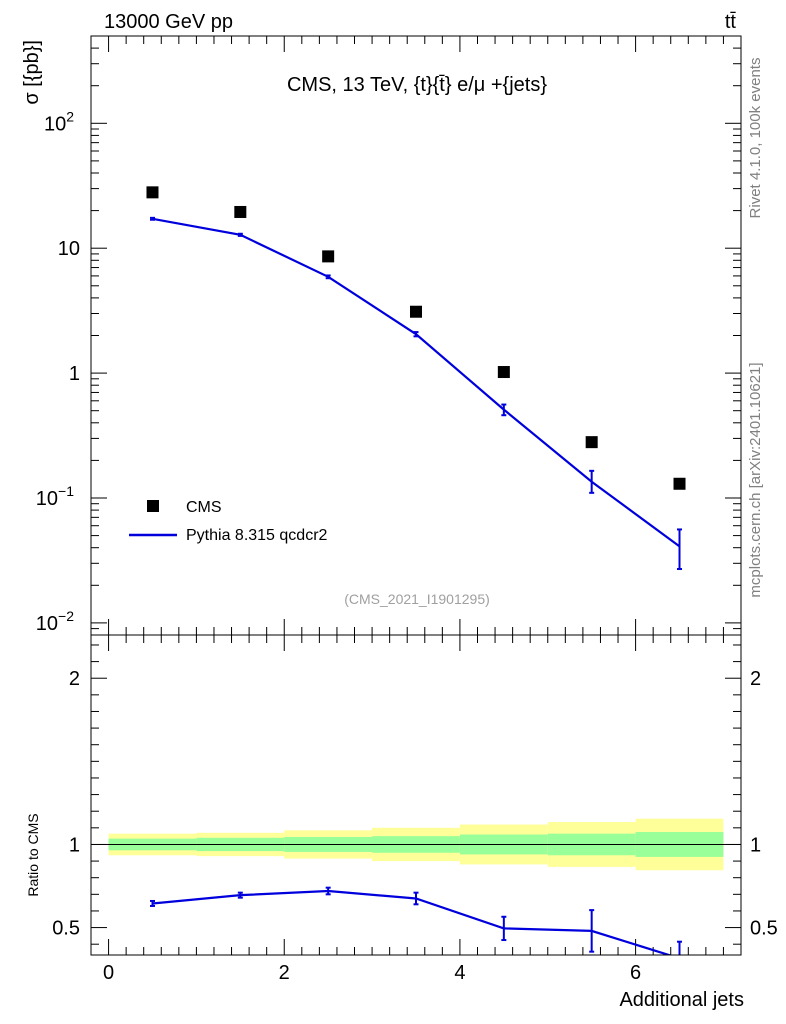 Image resolution: width=786 pixels, height=1024 pixels. I want to click on ratio-series-group, so click(416, 920).